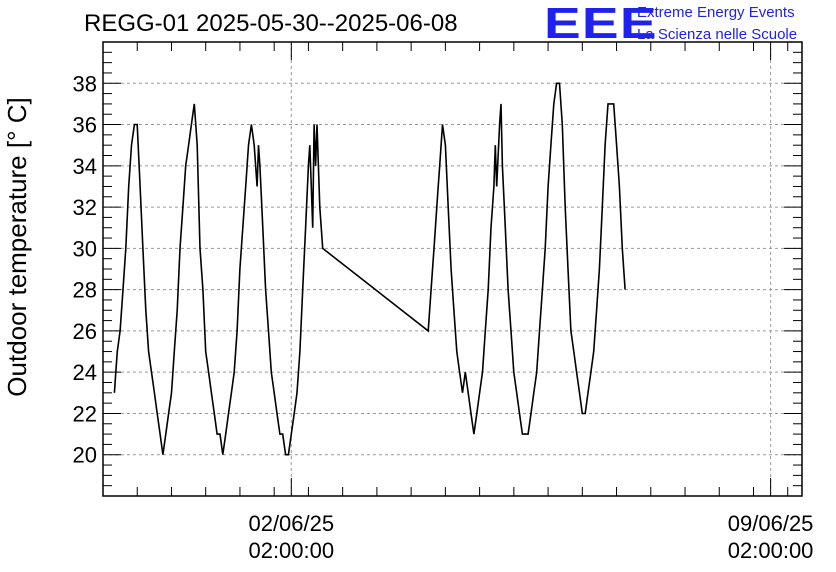 The width and height of the screenshot is (836, 572). I want to click on y-tick-label: 22, so click(85, 413).